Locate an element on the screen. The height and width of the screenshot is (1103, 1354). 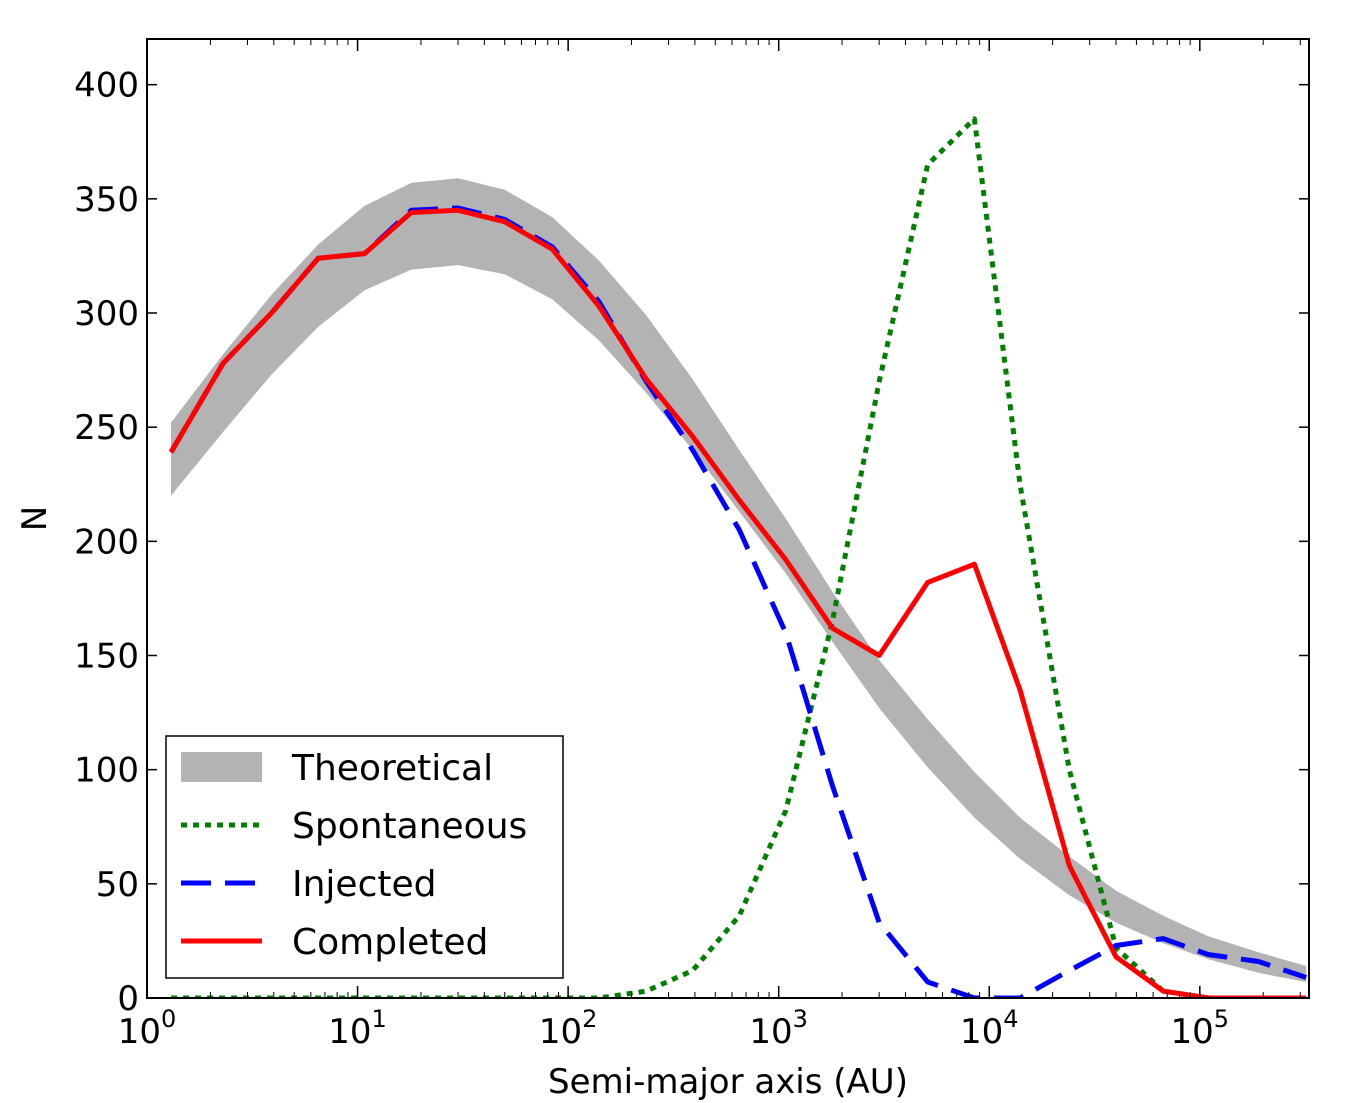
y-tick-label: 100 is located at coordinates (106, 771).